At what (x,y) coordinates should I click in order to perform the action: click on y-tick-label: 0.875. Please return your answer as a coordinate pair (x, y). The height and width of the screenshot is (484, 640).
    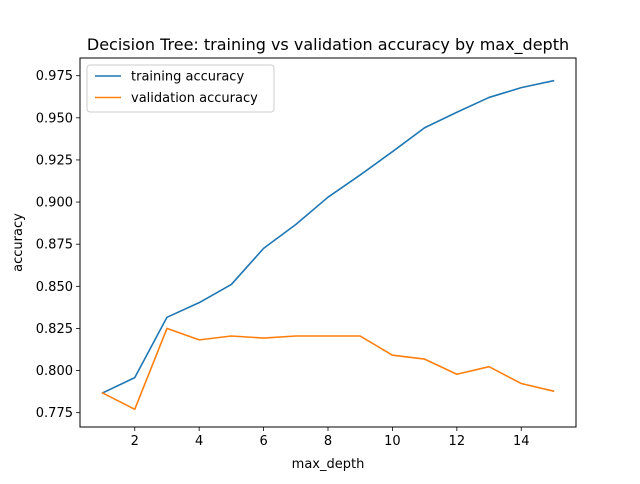
    Looking at the image, I should click on (54, 245).